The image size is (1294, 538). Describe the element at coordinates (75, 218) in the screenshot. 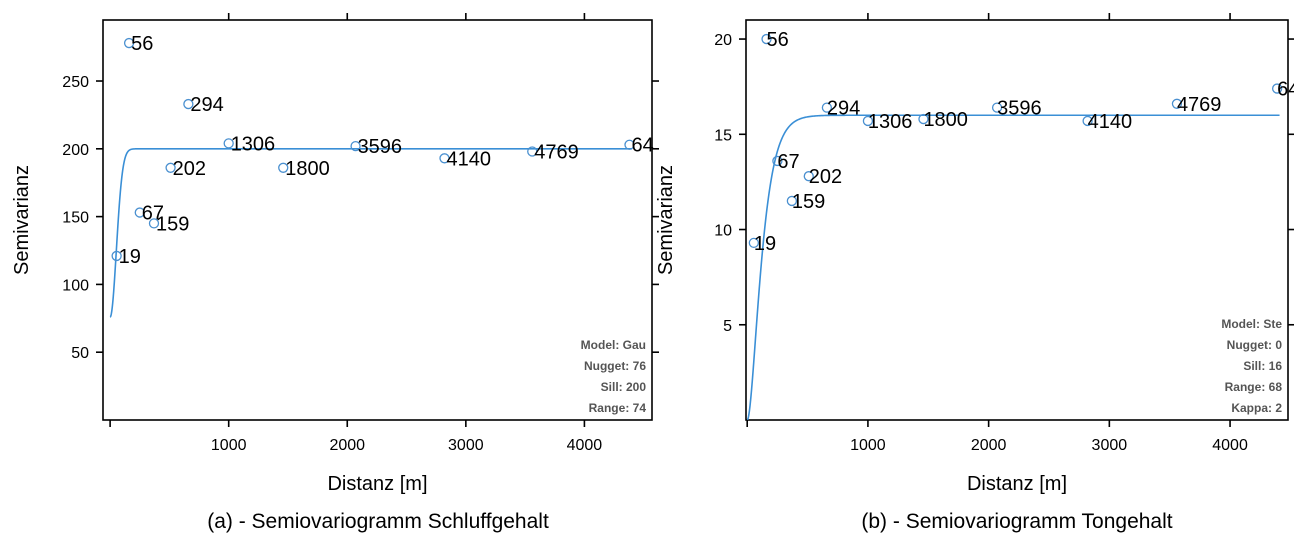

I see `y-tick-label: 150` at that location.